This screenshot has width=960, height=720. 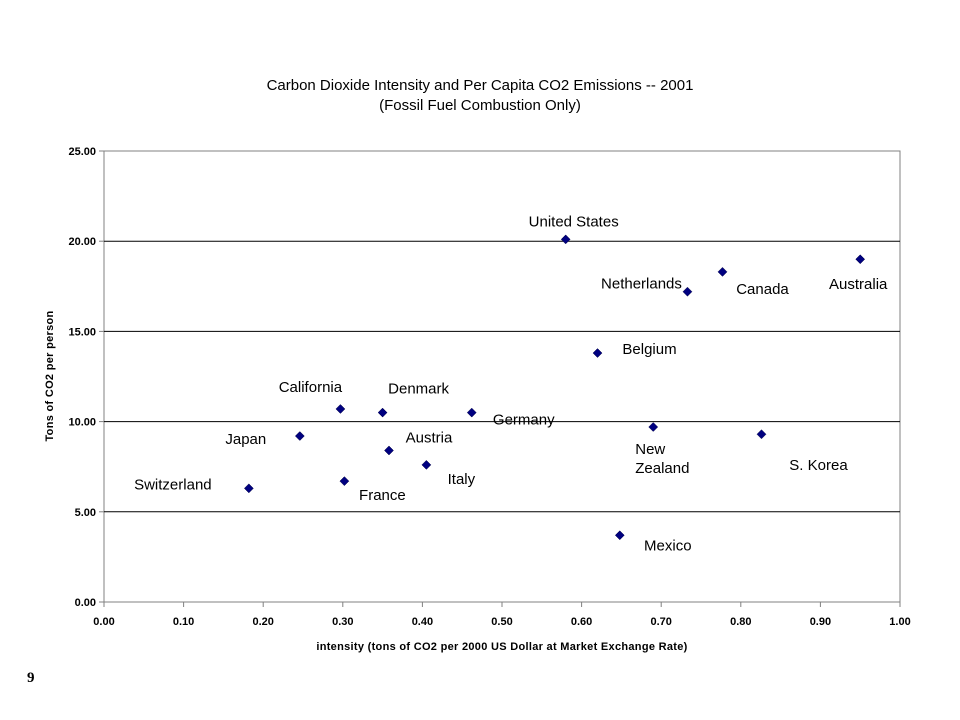 What do you see at coordinates (574, 221) in the screenshot?
I see `label-united-states: United States` at bounding box center [574, 221].